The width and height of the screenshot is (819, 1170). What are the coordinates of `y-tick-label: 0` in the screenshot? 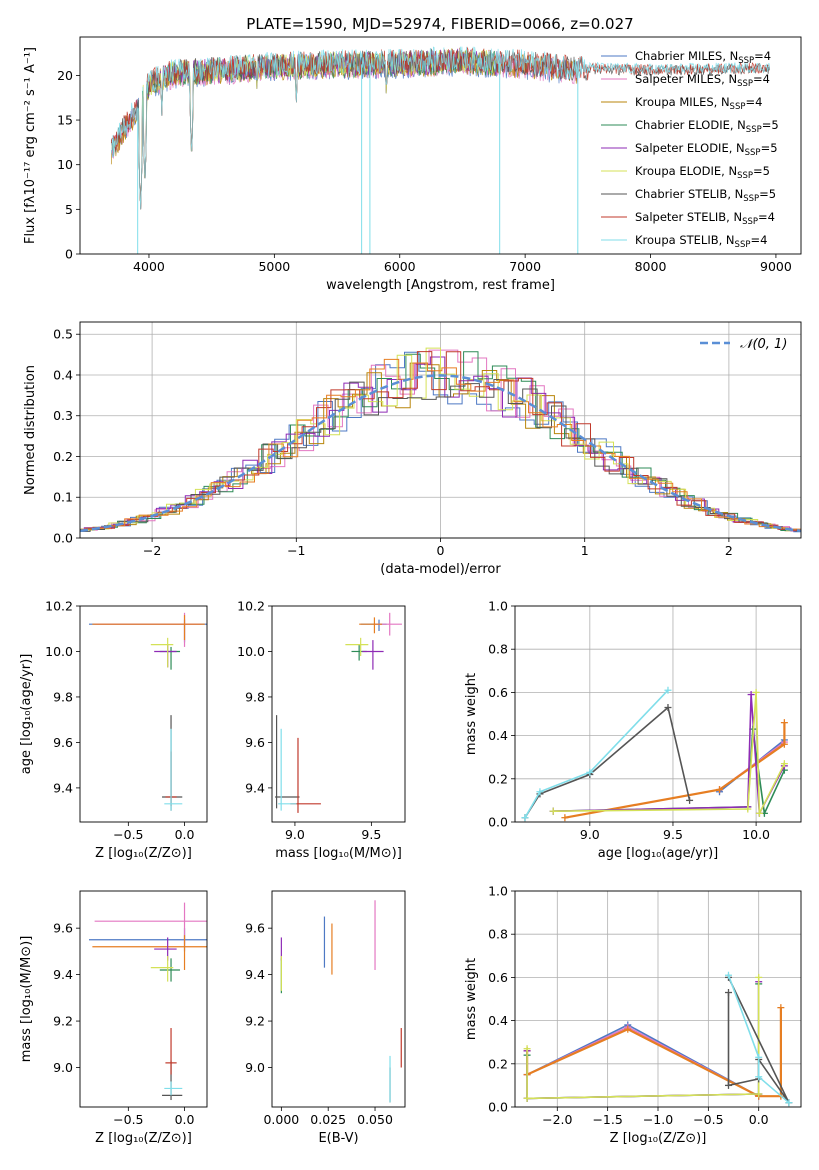 It's located at (69, 254).